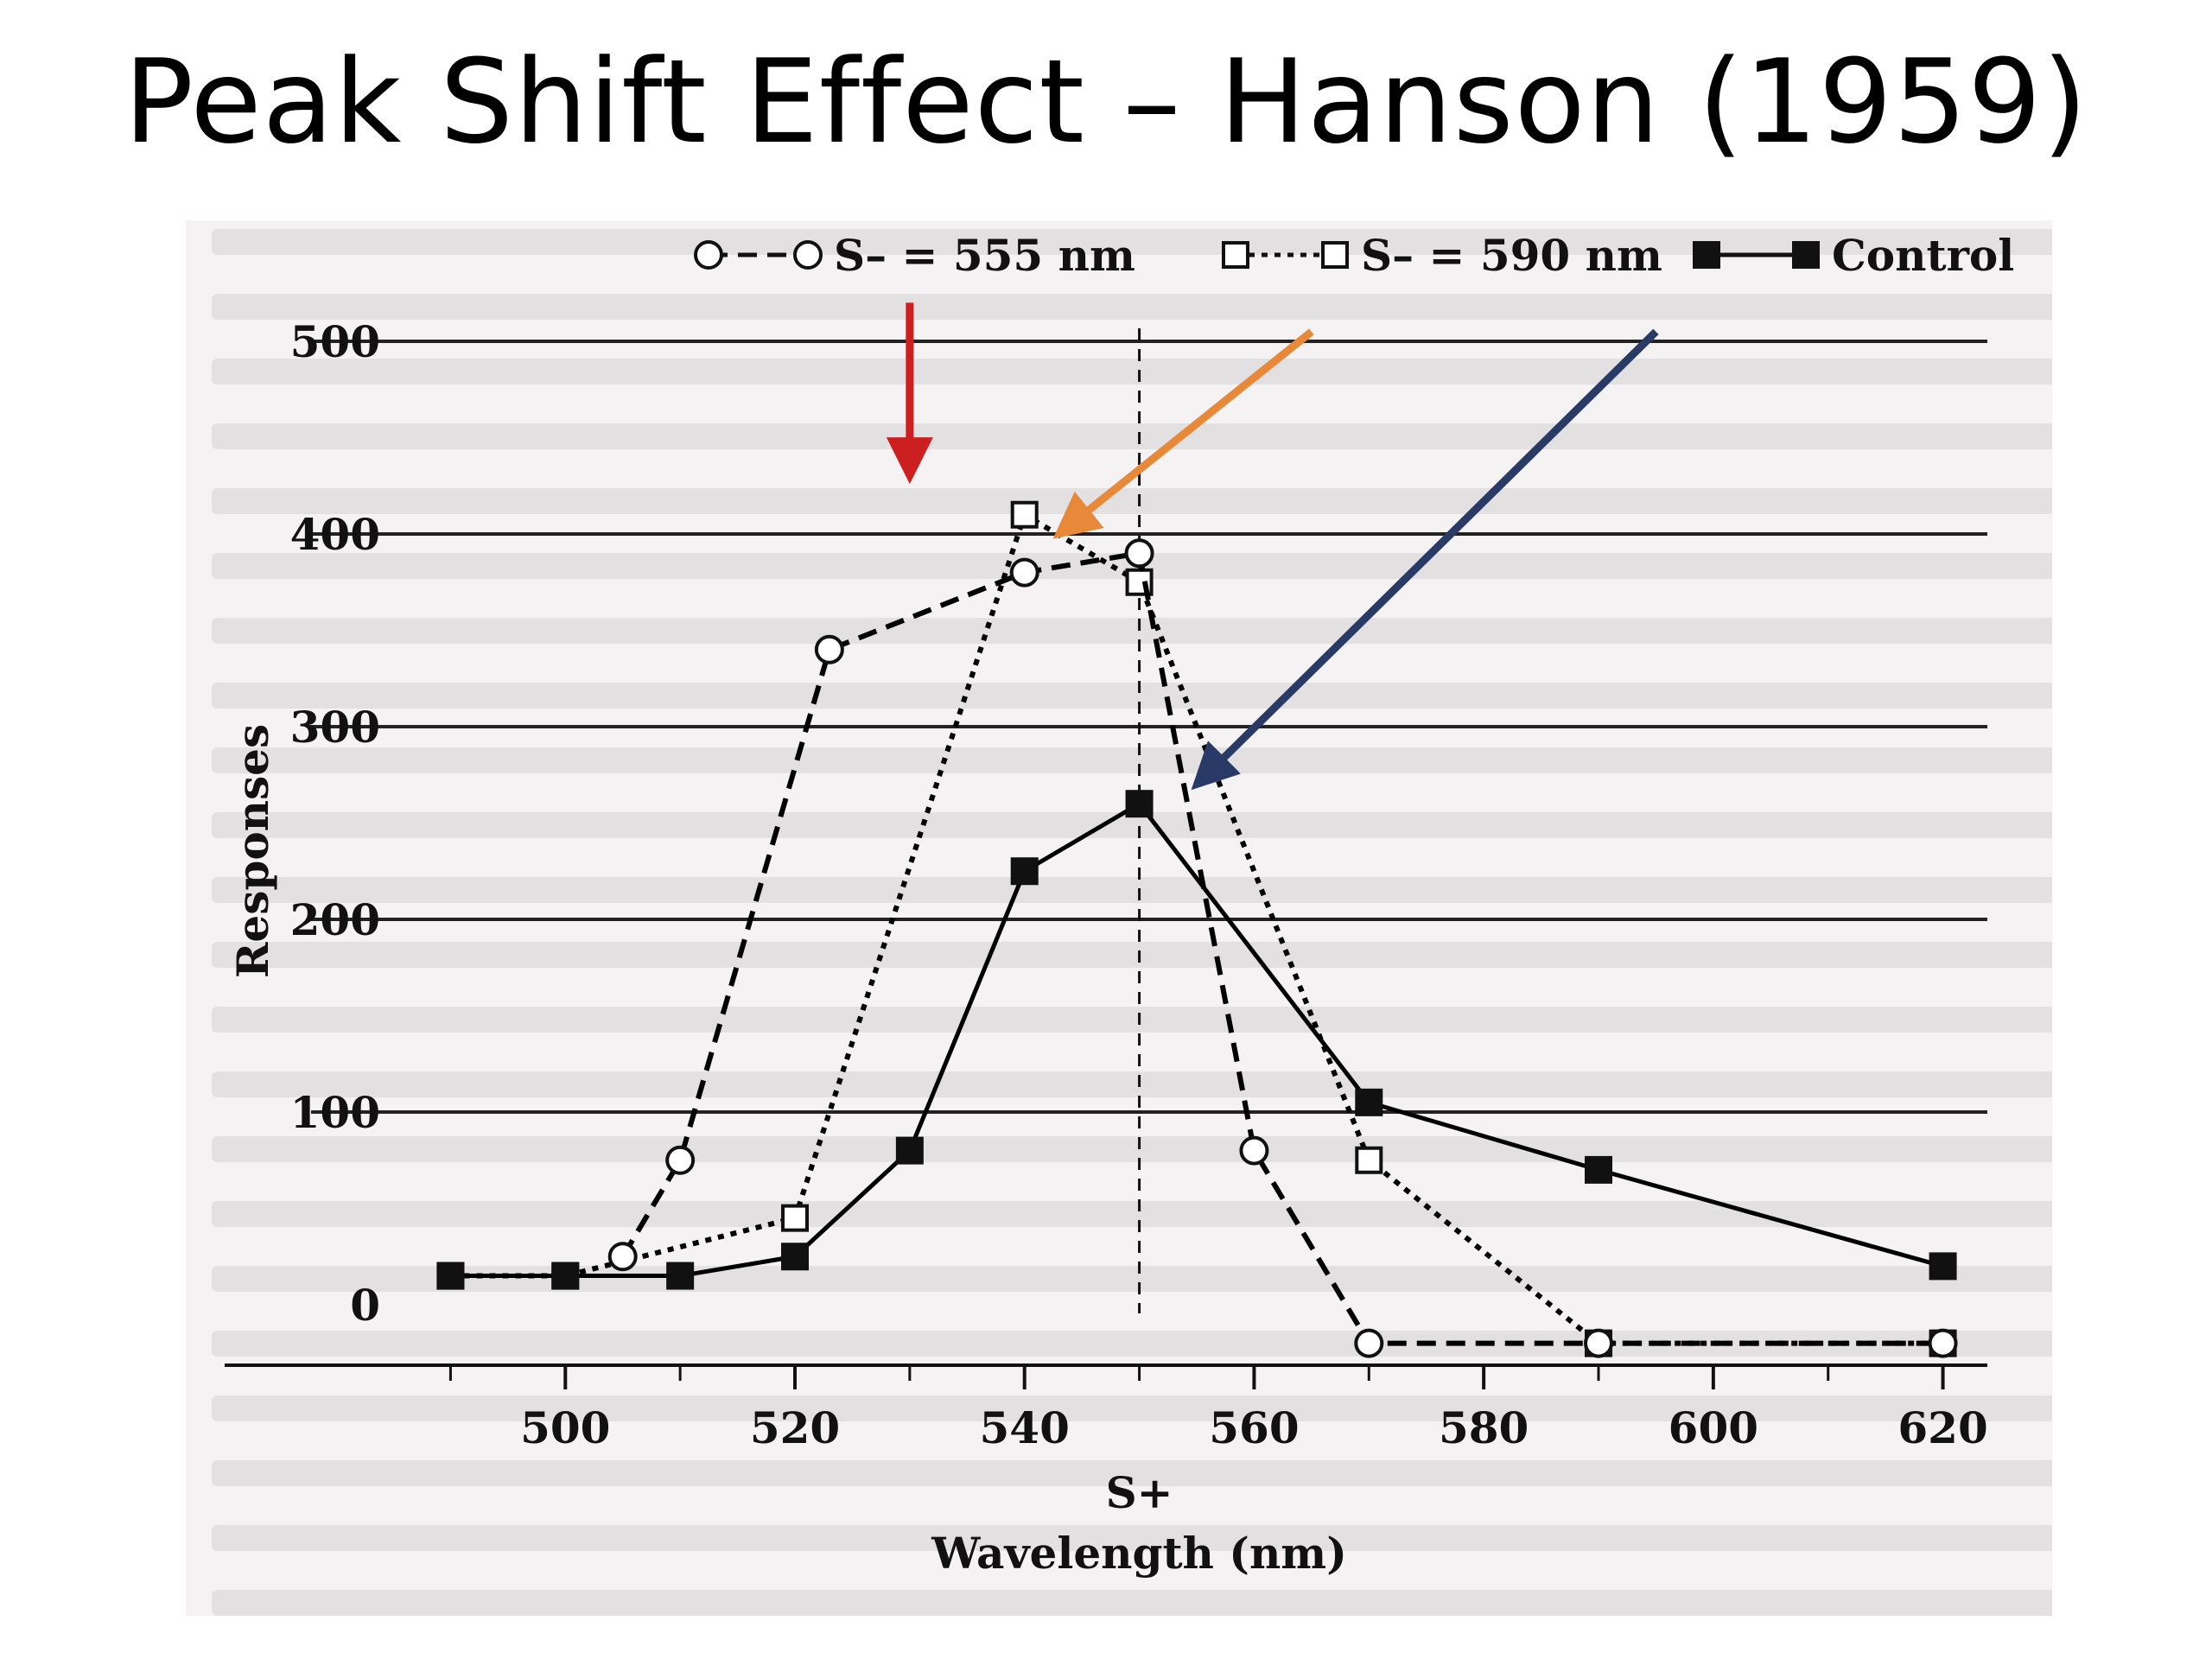  What do you see at coordinates (1183, 433) in the screenshot?
I see `orange-arrow` at bounding box center [1183, 433].